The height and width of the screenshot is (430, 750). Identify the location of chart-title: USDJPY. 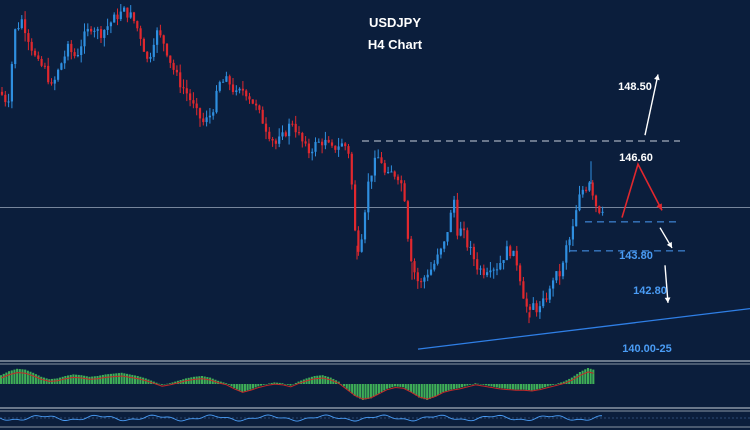
(395, 22).